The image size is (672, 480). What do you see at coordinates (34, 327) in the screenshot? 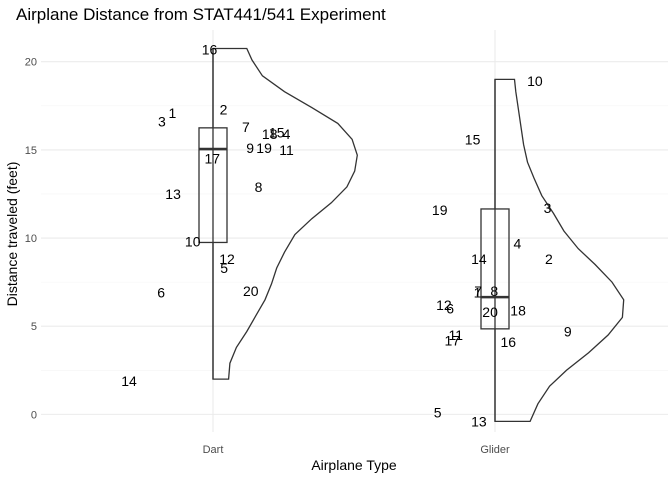
I see `y-tick-label: 5` at bounding box center [34, 327].